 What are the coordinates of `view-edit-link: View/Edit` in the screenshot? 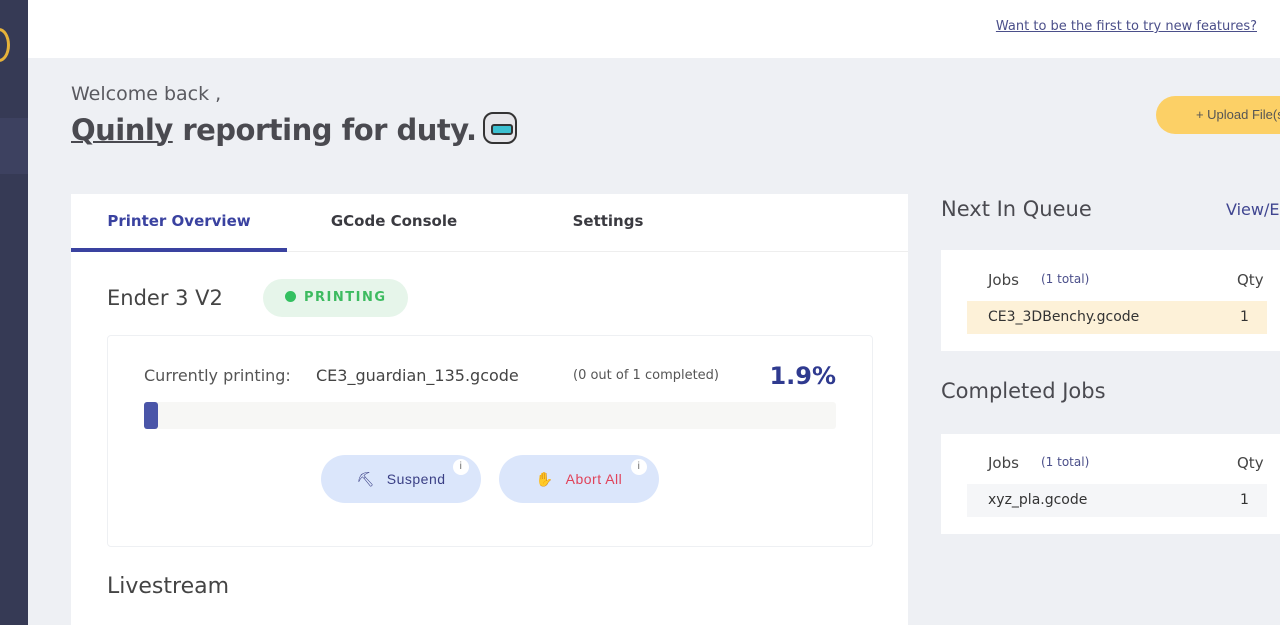 It's located at (1253, 209).